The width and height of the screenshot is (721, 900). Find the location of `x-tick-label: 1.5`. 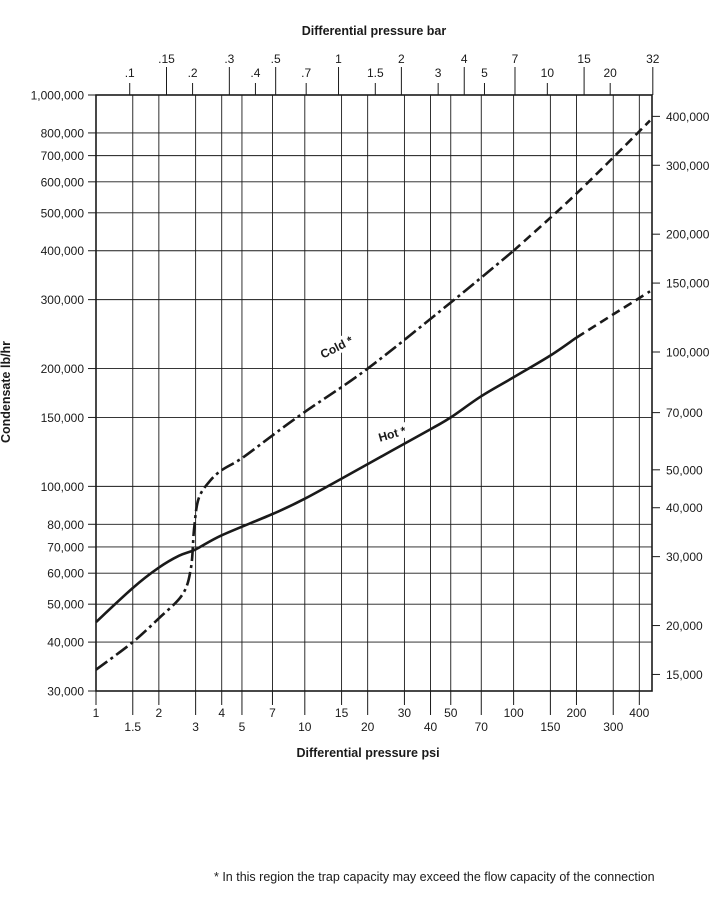

x-tick-label: 1.5 is located at coordinates (132, 727).